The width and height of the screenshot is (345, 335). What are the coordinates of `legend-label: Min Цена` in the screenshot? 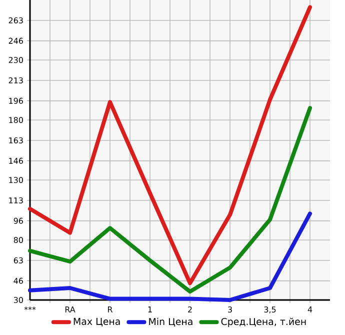 It's located at (170, 322).